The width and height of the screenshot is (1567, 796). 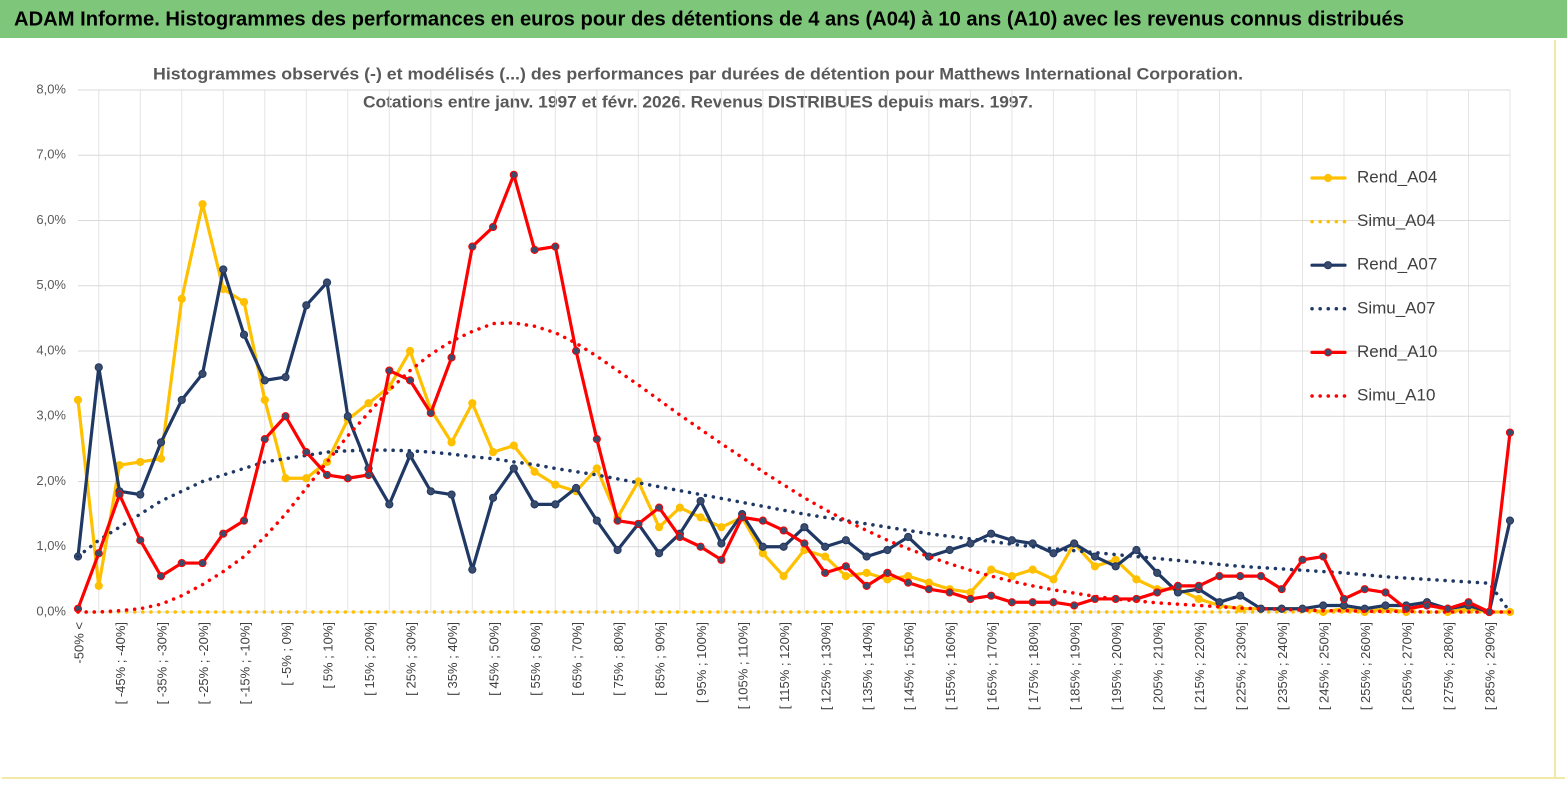 I want to click on y-tick-label: 0,0%, so click(x=51, y=610).